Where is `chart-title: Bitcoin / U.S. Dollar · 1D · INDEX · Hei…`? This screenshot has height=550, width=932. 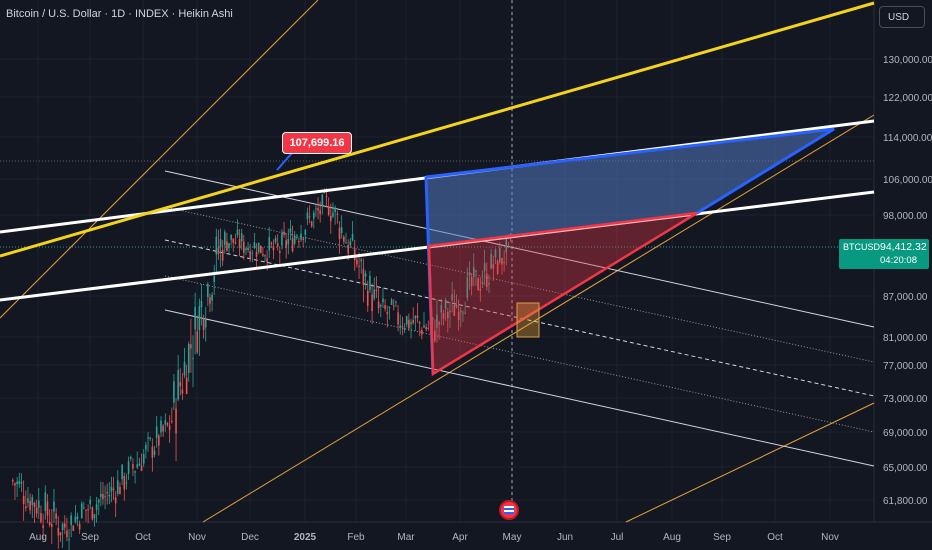
chart-title: Bitcoin / U.S. Dollar · 1D · INDEX · Hei… is located at coordinates (119, 14).